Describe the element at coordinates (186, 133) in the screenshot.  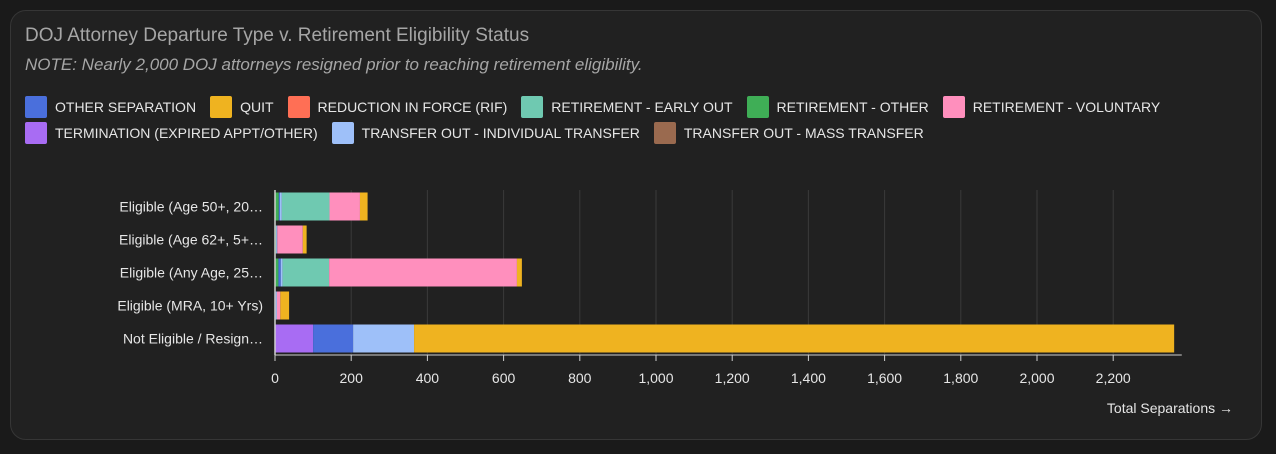
I see `legend-label: TERMINATION (EXPIRED APPT/OTHER)` at that location.